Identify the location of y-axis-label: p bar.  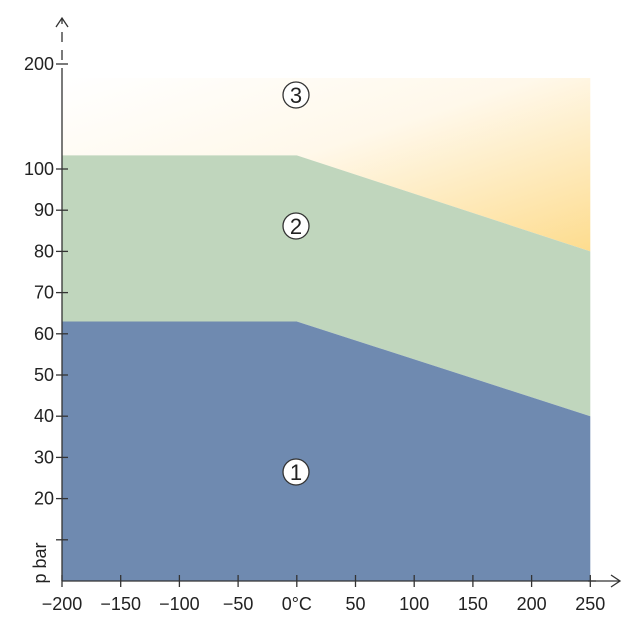
(40, 562).